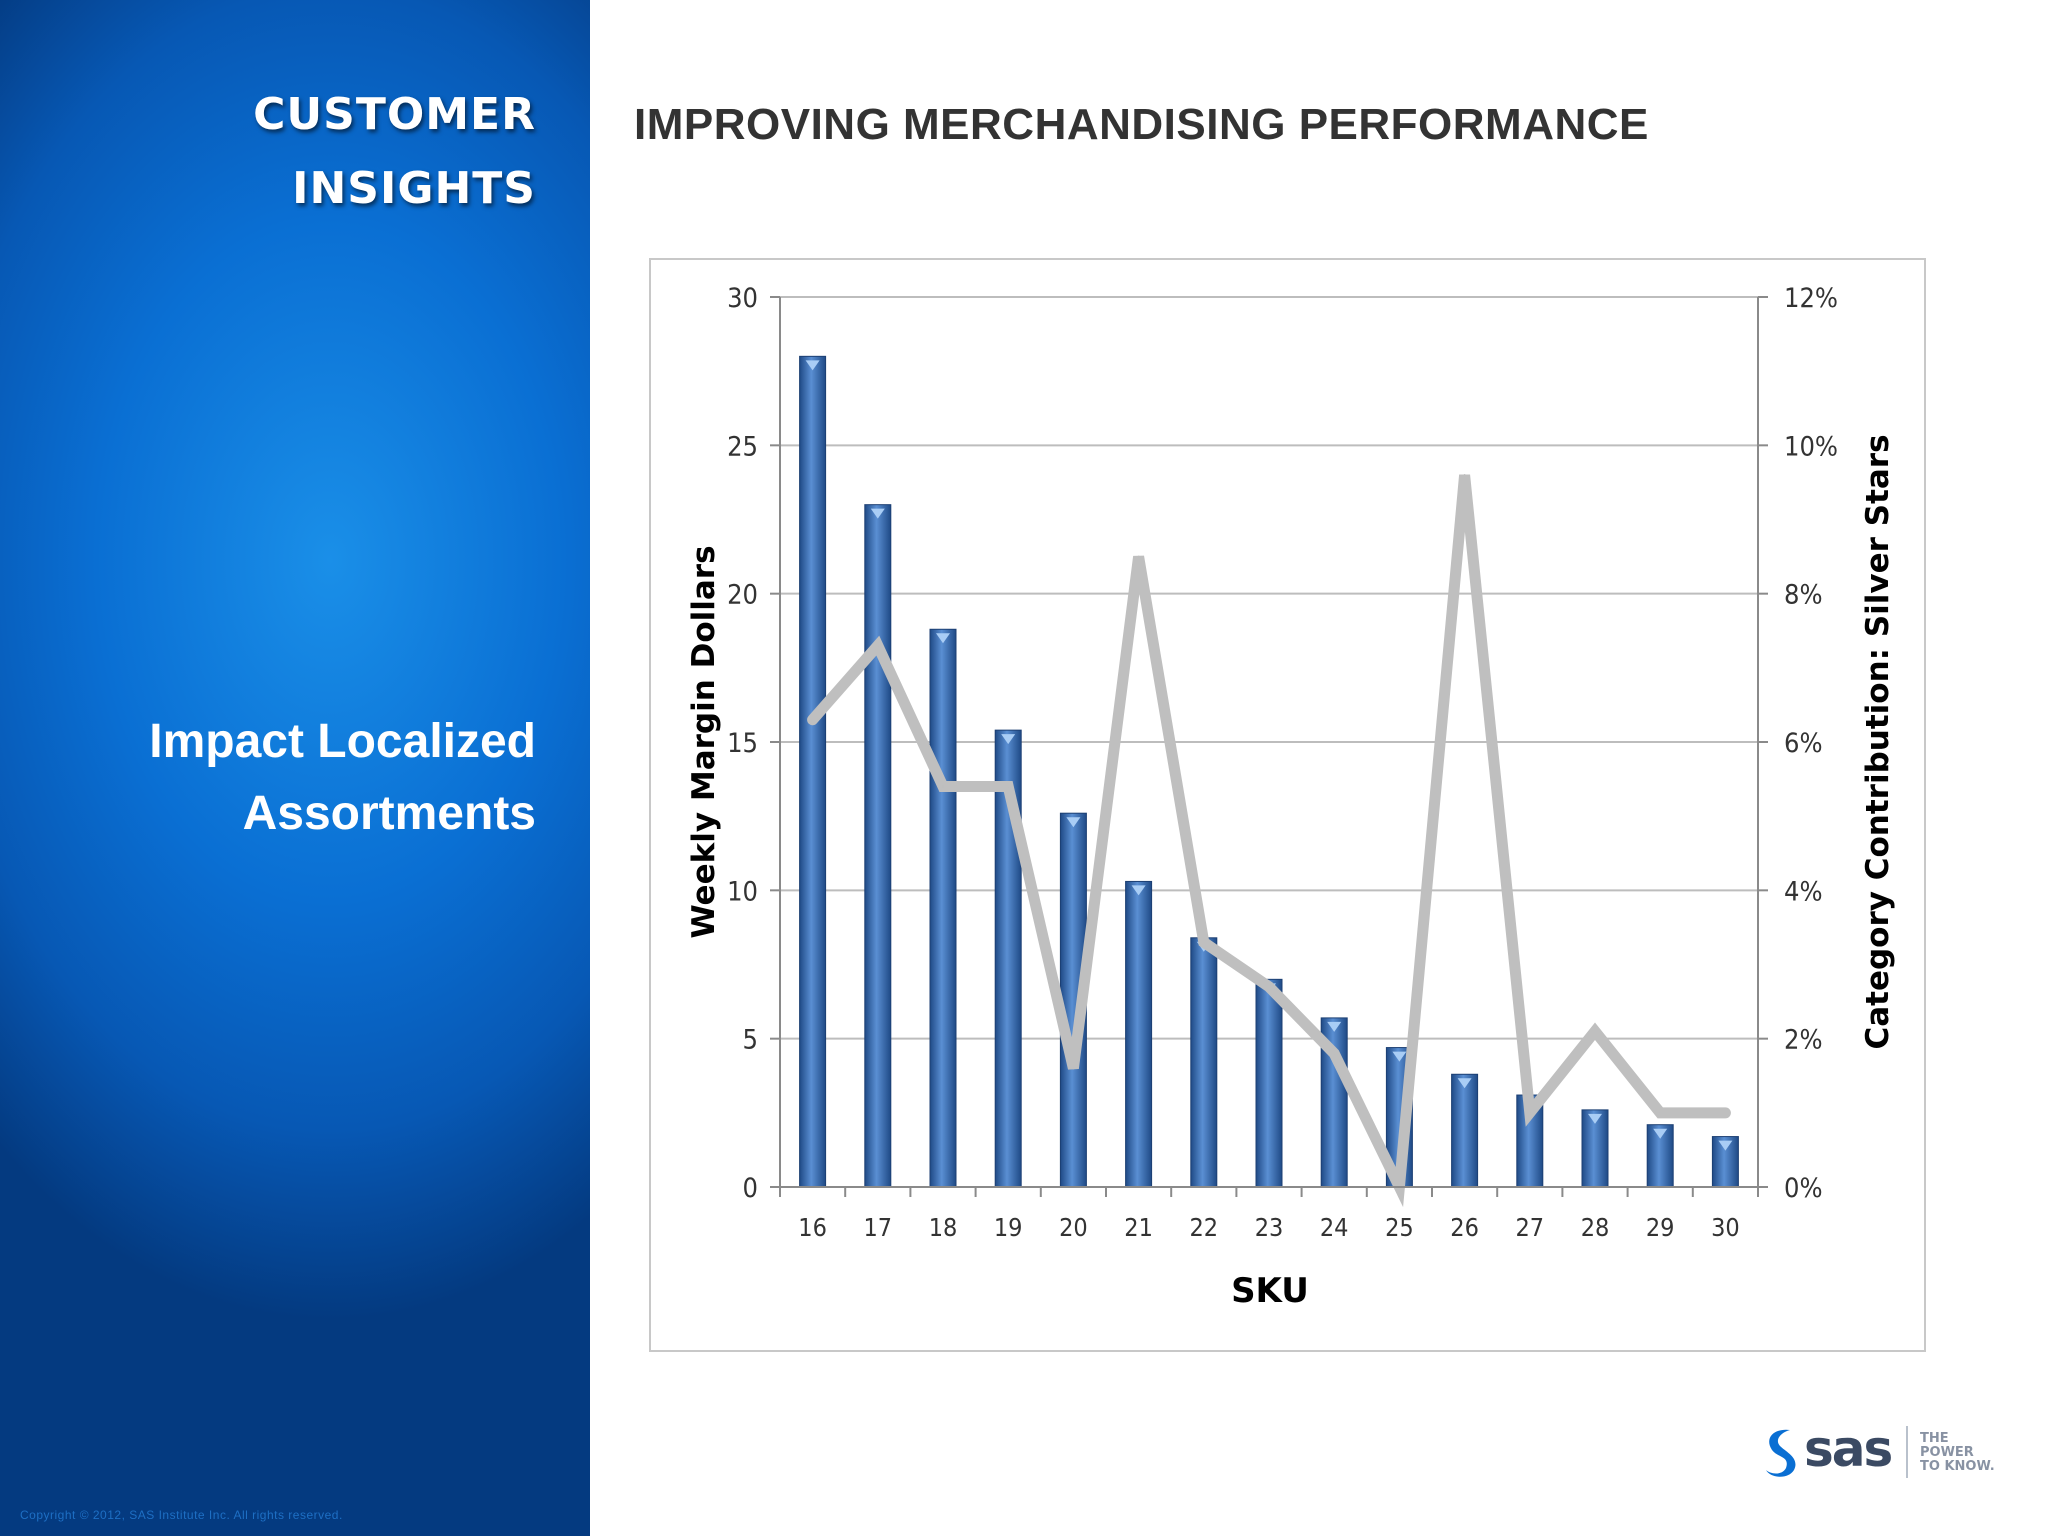  Describe the element at coordinates (742, 298) in the screenshot. I see `y-tick-label: 30` at that location.